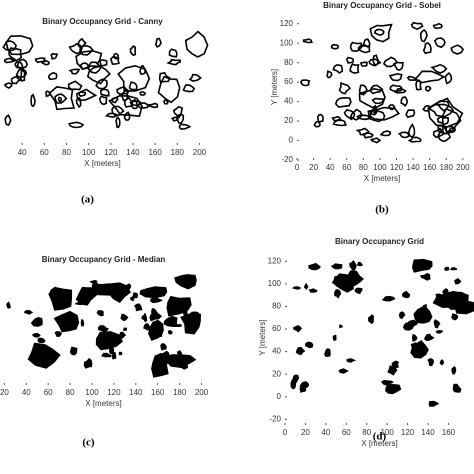  Describe the element at coordinates (288, 81) in the screenshot. I see `y-tick-label: 60` at that location.